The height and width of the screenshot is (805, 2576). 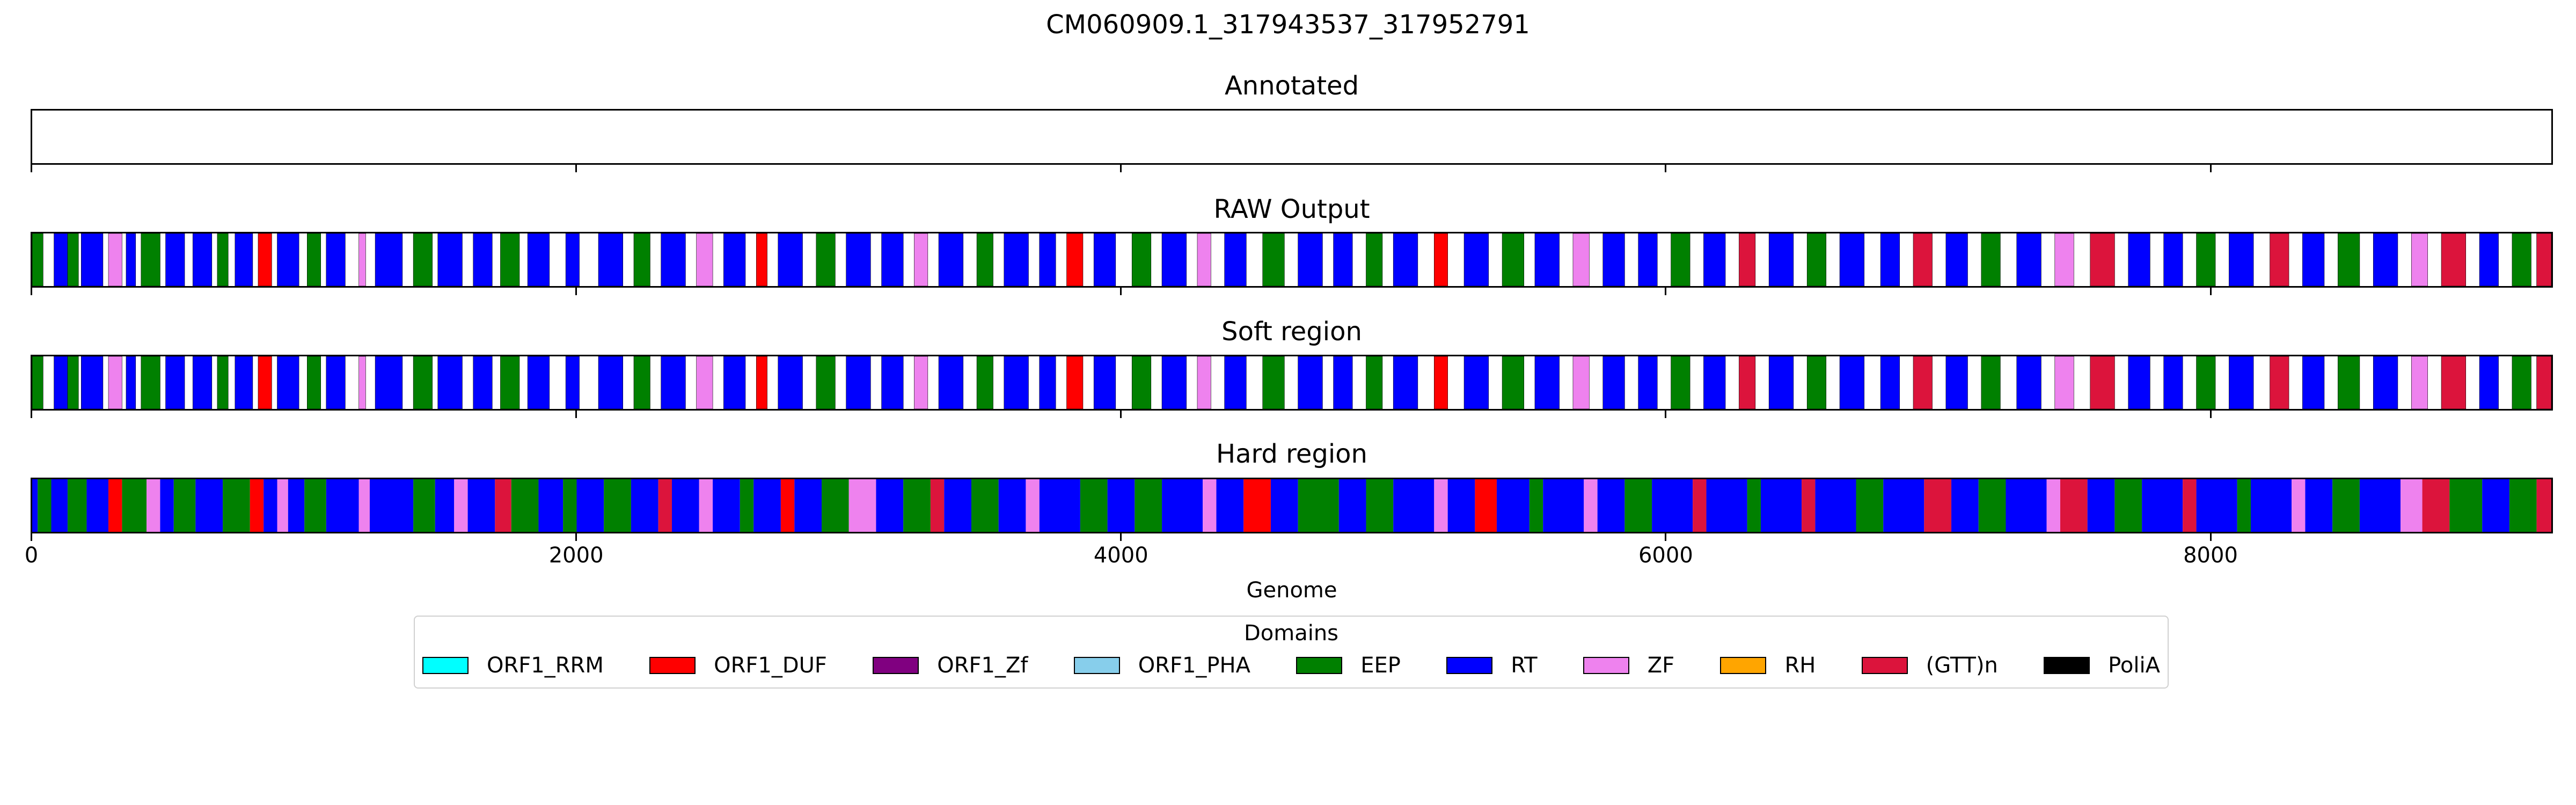 I want to click on segment-soft-region-37-rt, so click(x=1047, y=382).